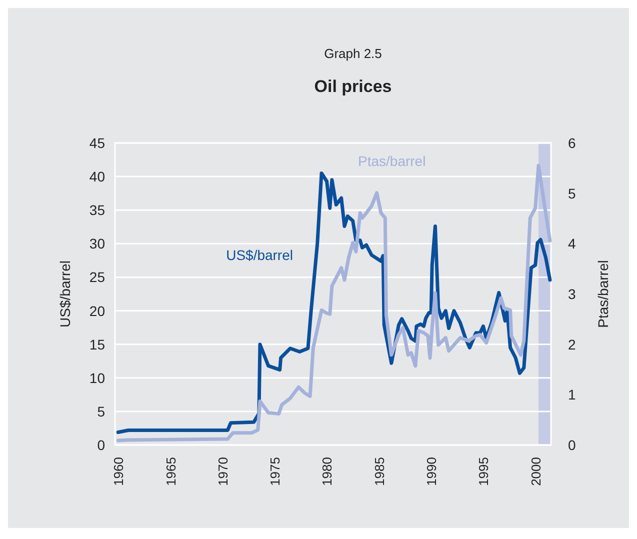 This screenshot has height=539, width=637. Describe the element at coordinates (484, 471) in the screenshot. I see `x-tick-label: 1995` at that location.